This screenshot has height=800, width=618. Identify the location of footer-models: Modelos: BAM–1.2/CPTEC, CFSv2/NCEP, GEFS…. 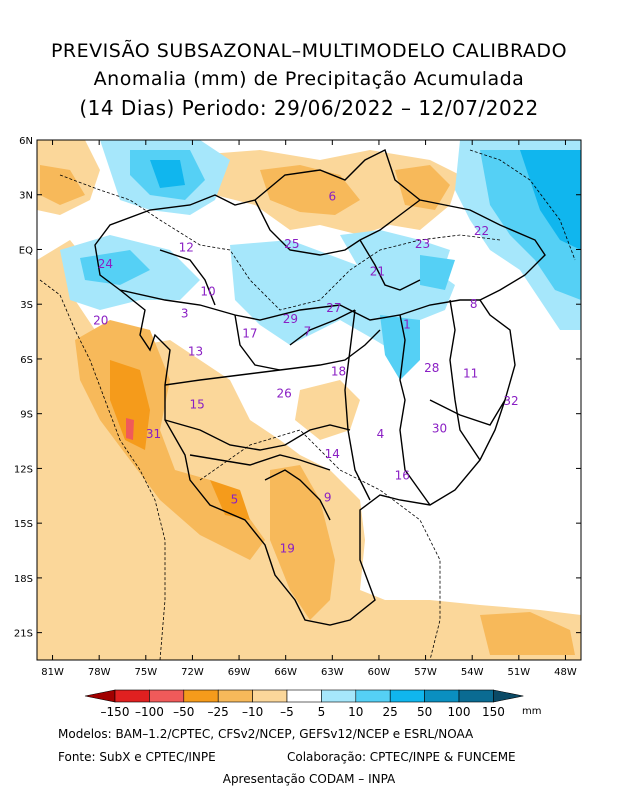
(266, 734).